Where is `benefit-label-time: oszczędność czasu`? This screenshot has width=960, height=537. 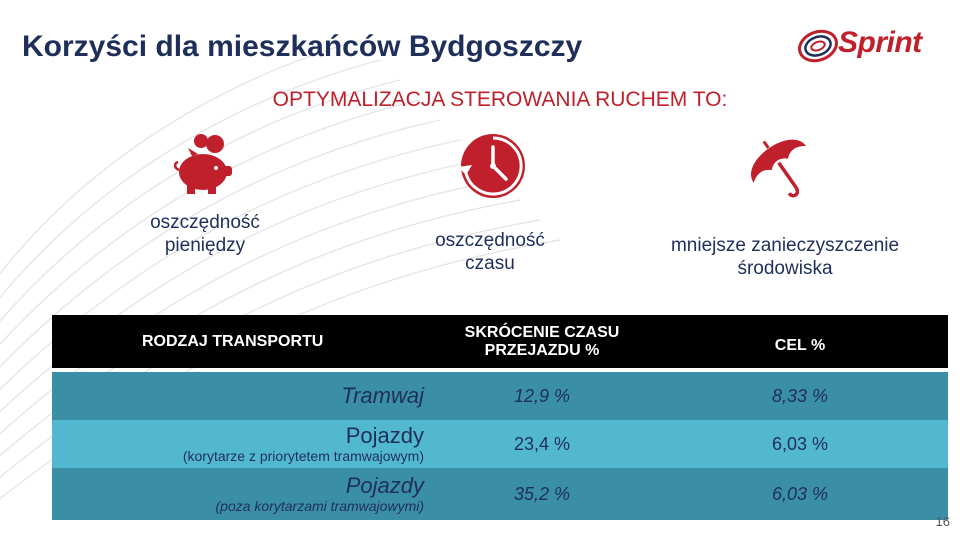 benefit-label-time: oszczędność czasu is located at coordinates (490, 252).